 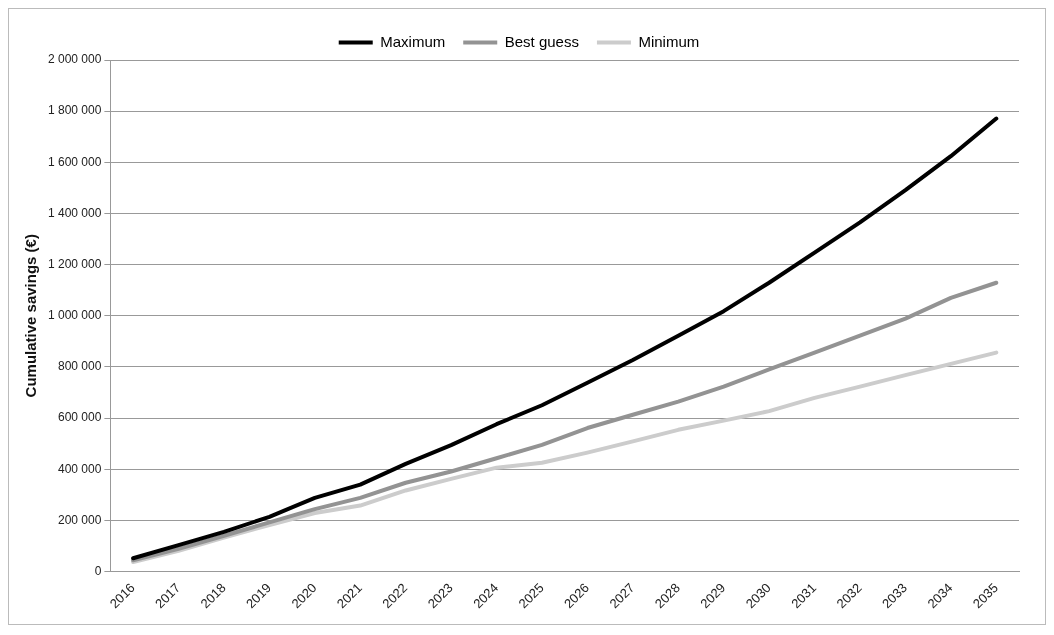 What do you see at coordinates (74, 110) in the screenshot?
I see `y-tick-label: 1 800 000` at bounding box center [74, 110].